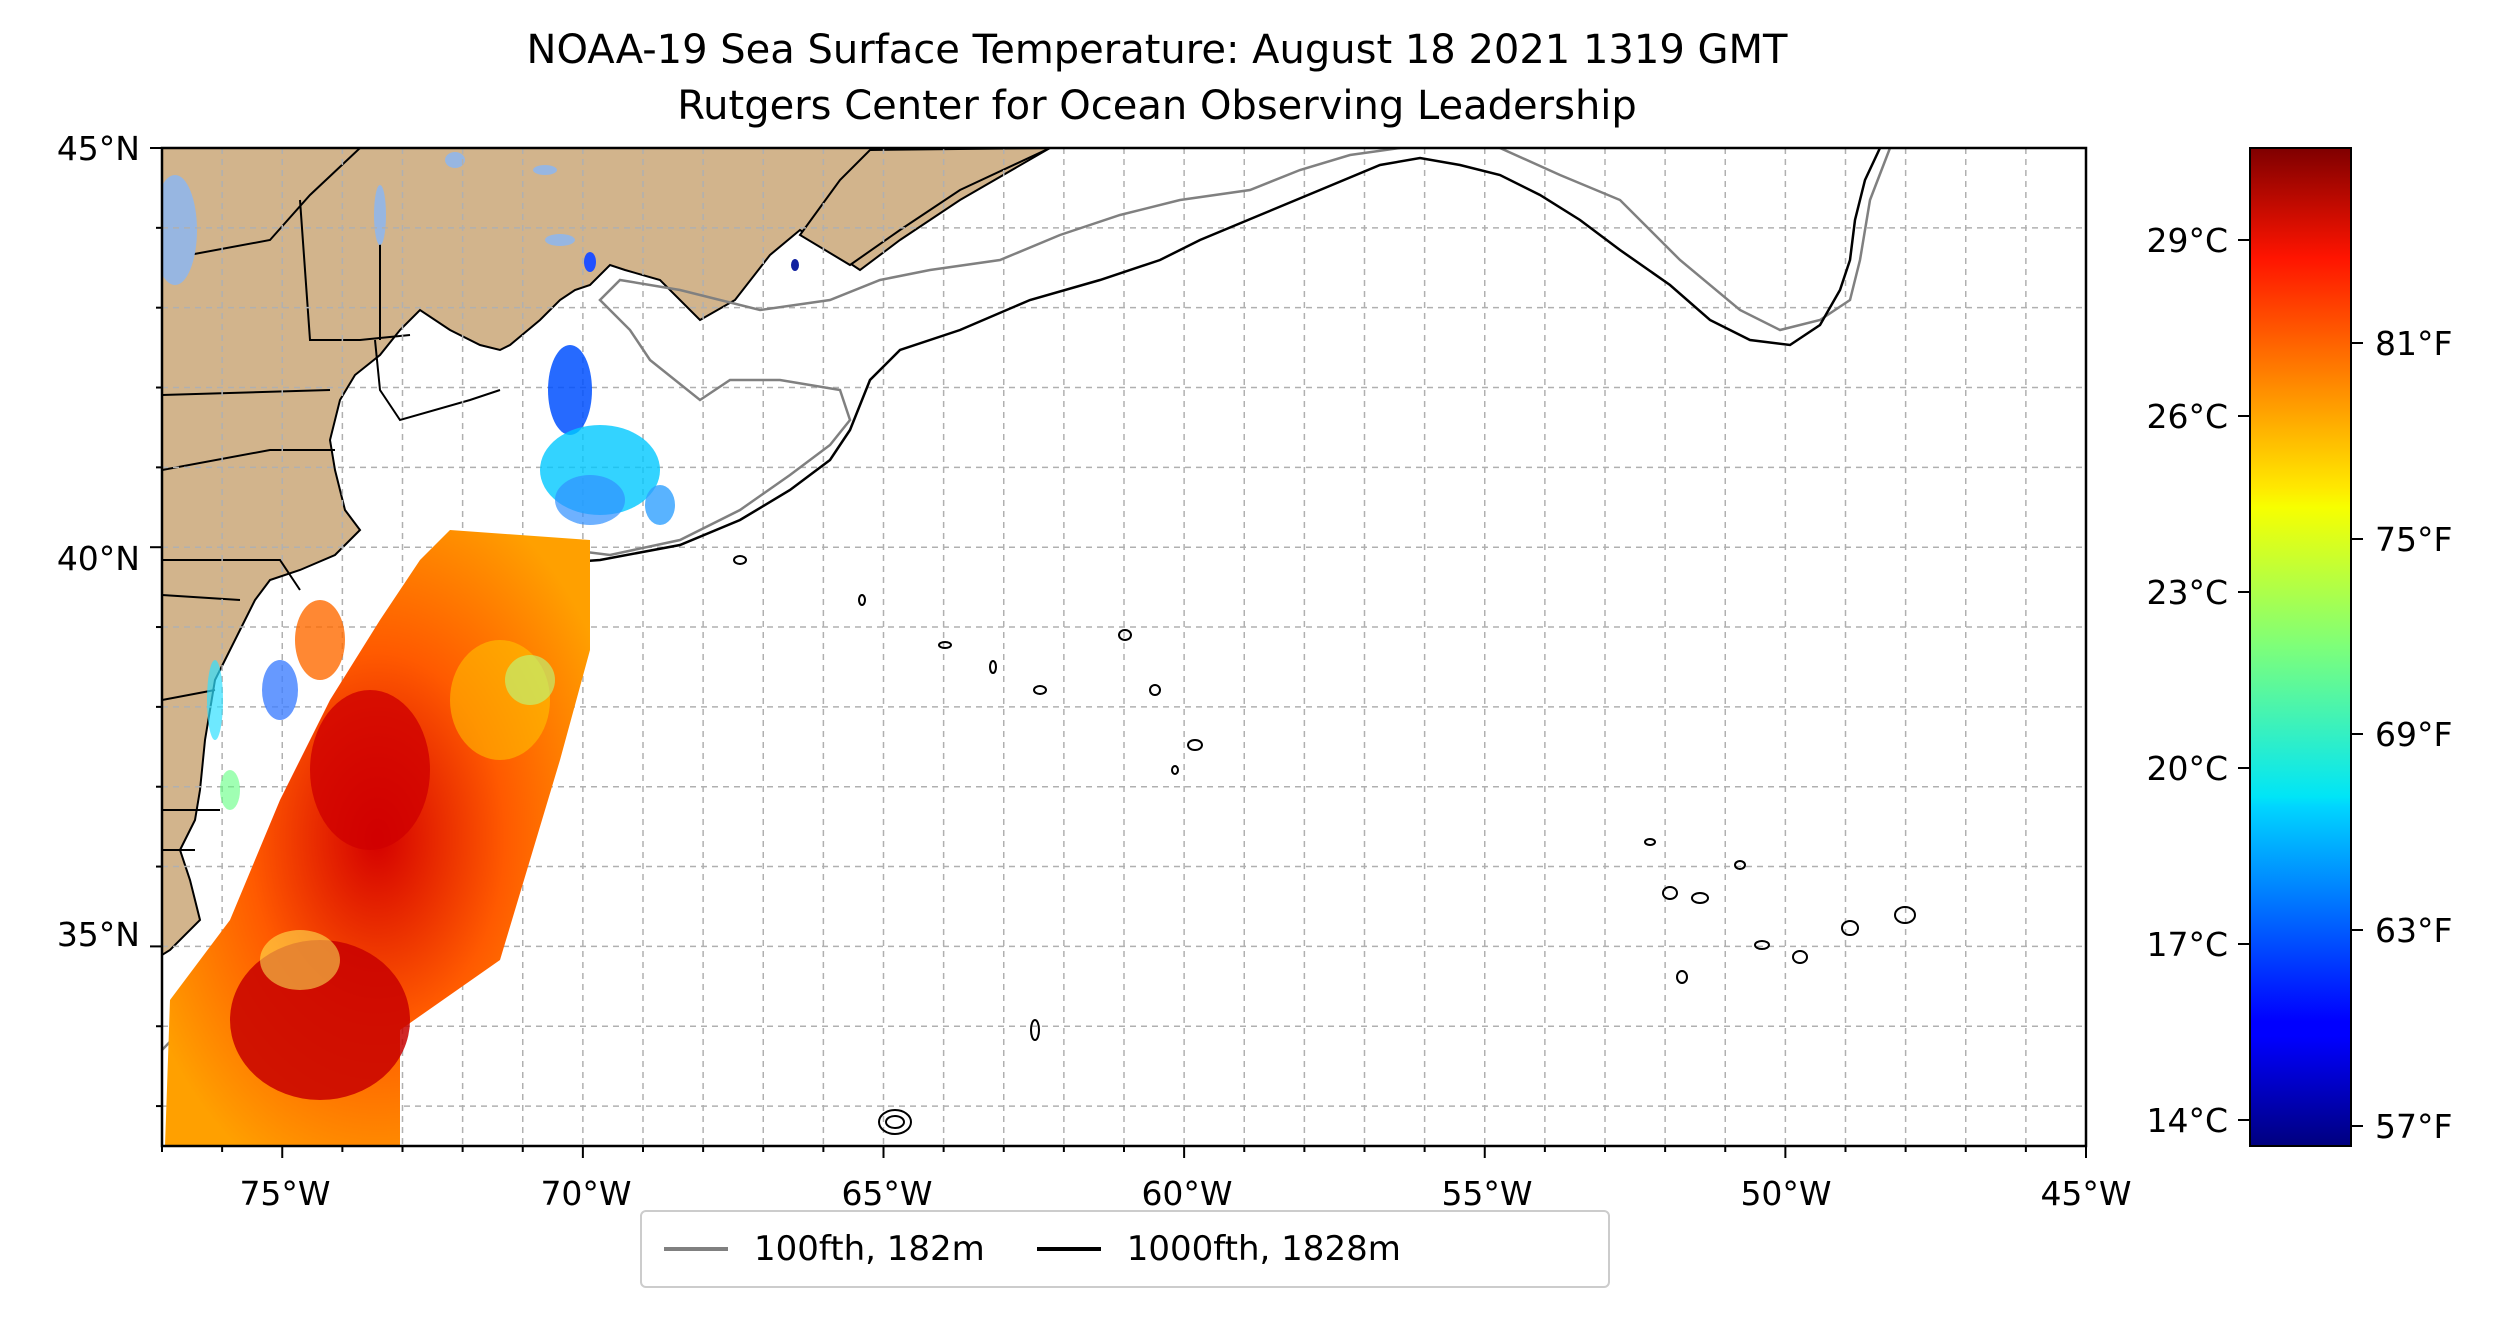  I want to click on legend: 100fth, 182m 1000fth, 1828m, so click(1125, 1249).